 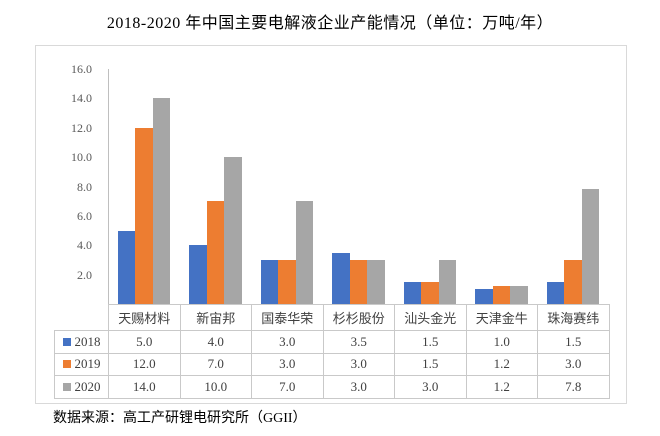 I want to click on table-row-2018: 2018 5.0 4.0 3.0 3.5 1.5 1.0 1.5, so click(x=332, y=342).